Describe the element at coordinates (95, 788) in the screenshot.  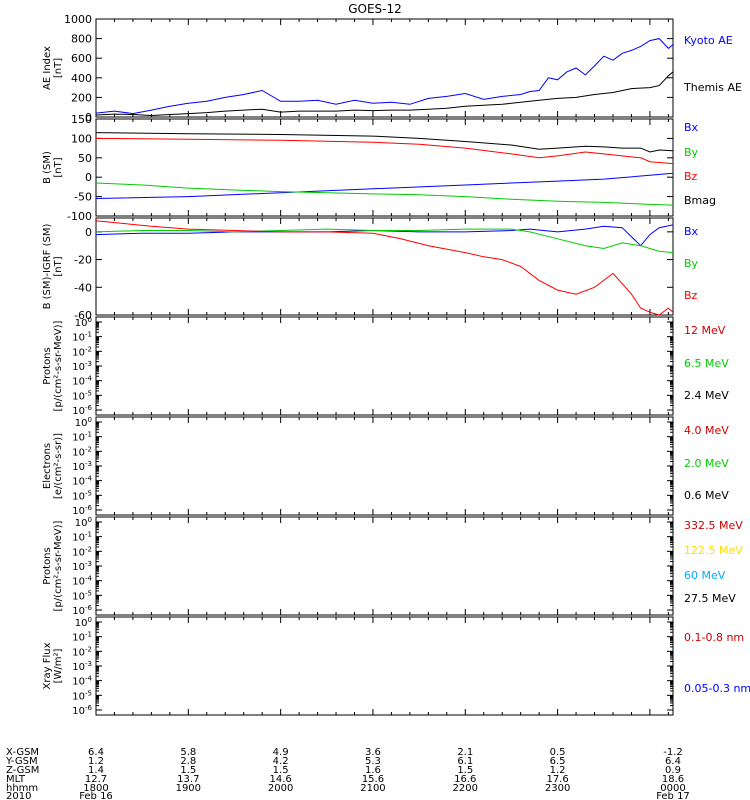
I see `ephemeris-cell: 1800` at that location.